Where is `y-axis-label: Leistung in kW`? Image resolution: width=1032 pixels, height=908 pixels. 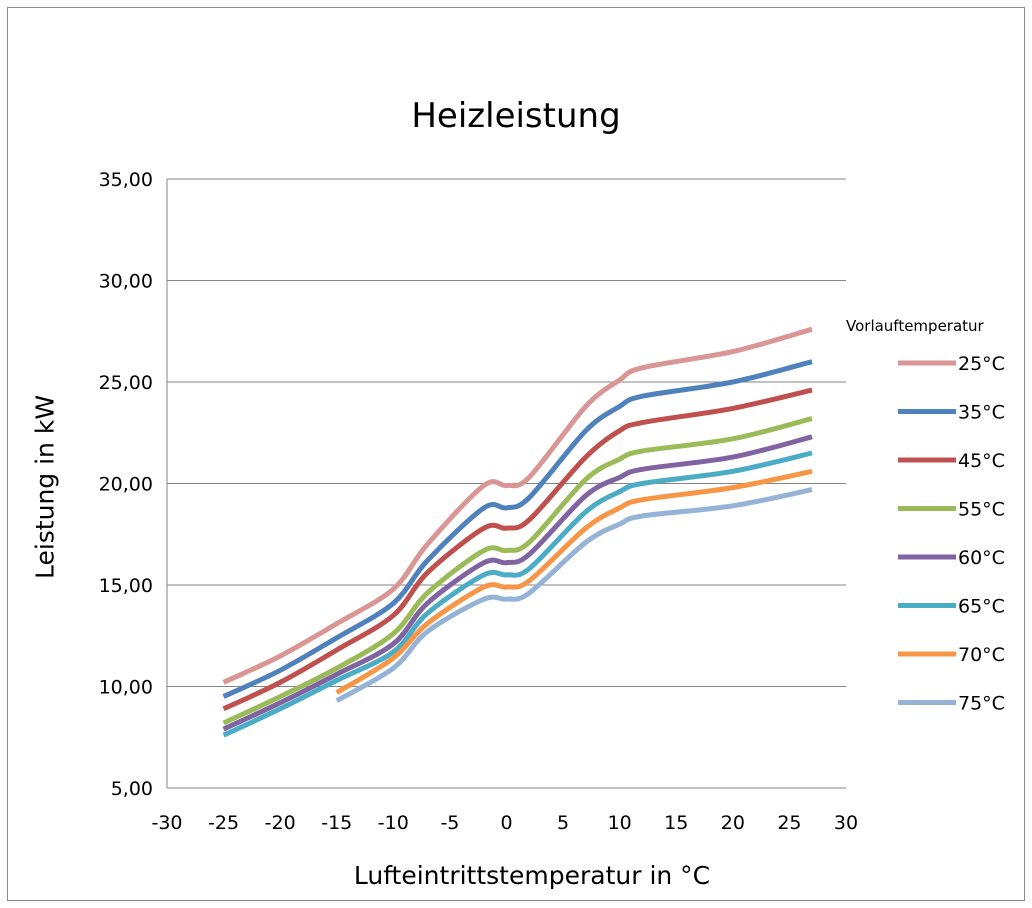
y-axis-label: Leistung in kW is located at coordinates (45, 487).